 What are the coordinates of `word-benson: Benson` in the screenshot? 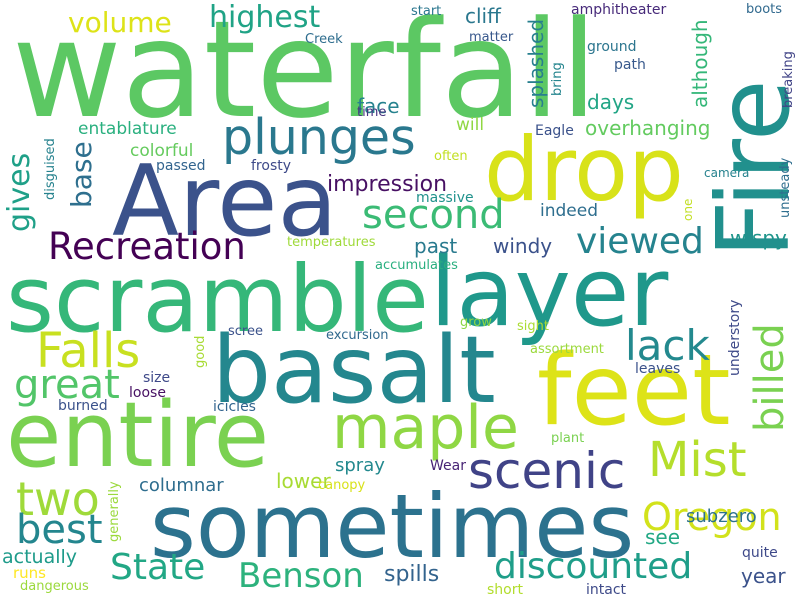 It's located at (301, 576).